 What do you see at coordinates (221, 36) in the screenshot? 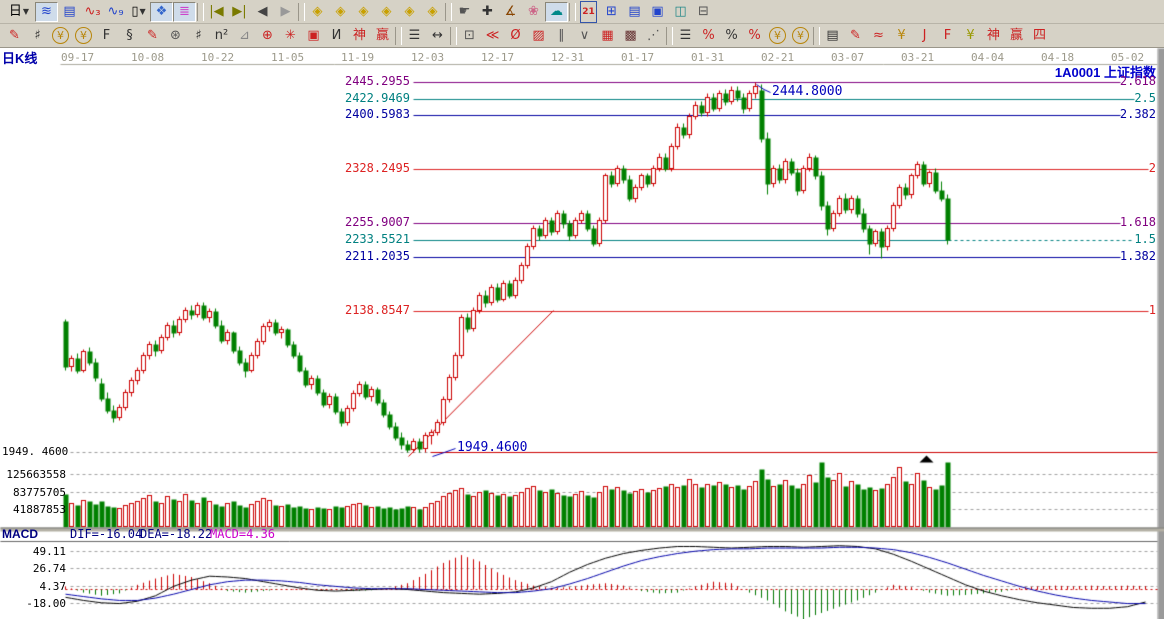
I see `n2-icon: n²` at bounding box center [221, 36].